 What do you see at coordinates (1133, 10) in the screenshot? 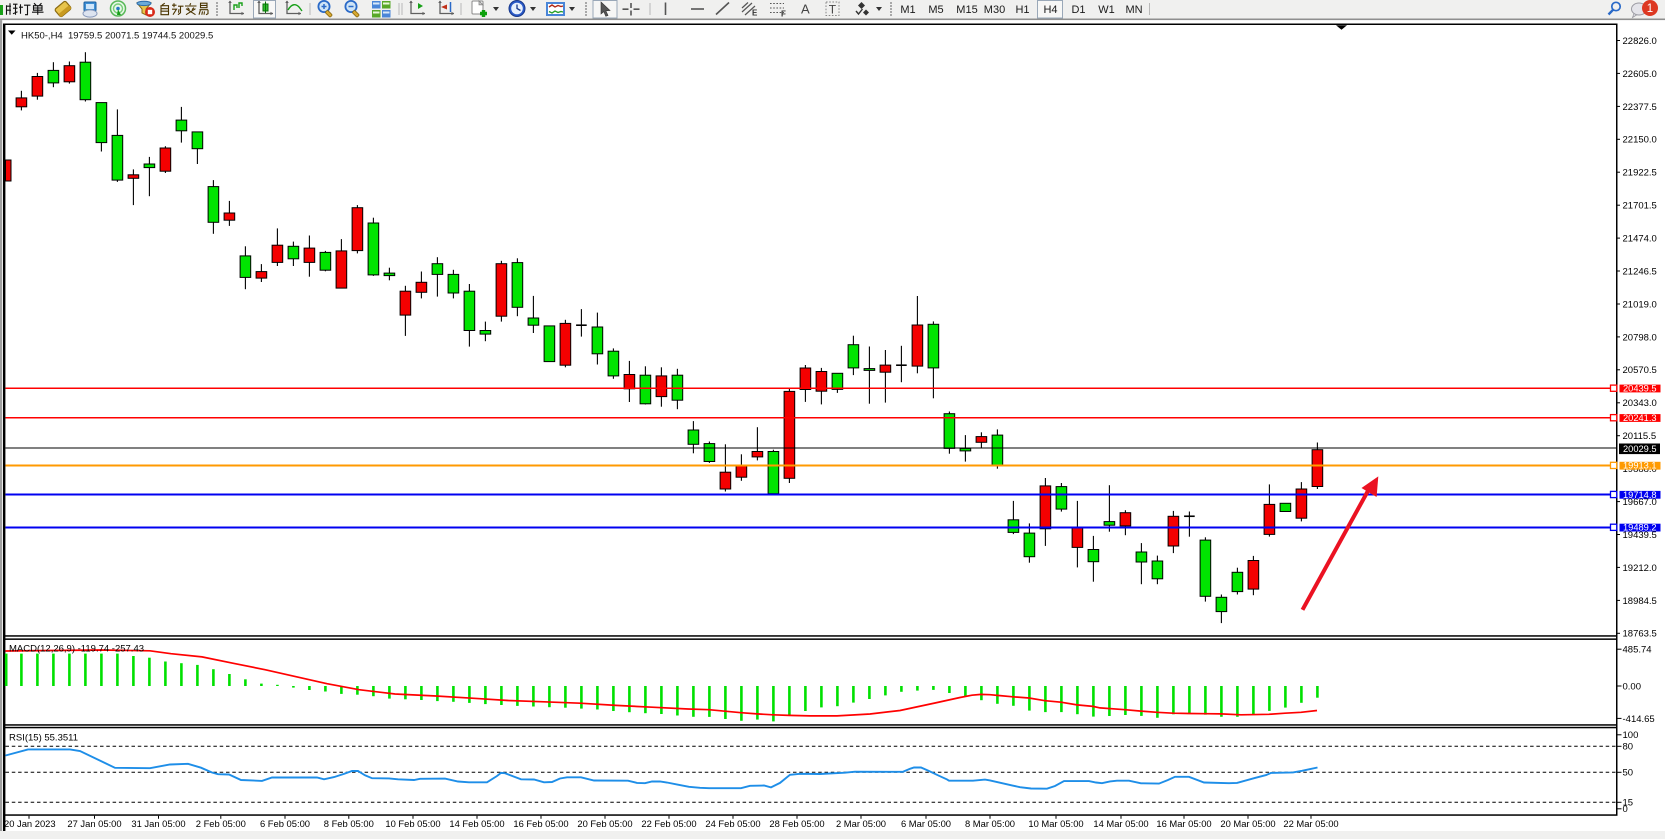
I see `svg-text: MN` at bounding box center [1133, 10].